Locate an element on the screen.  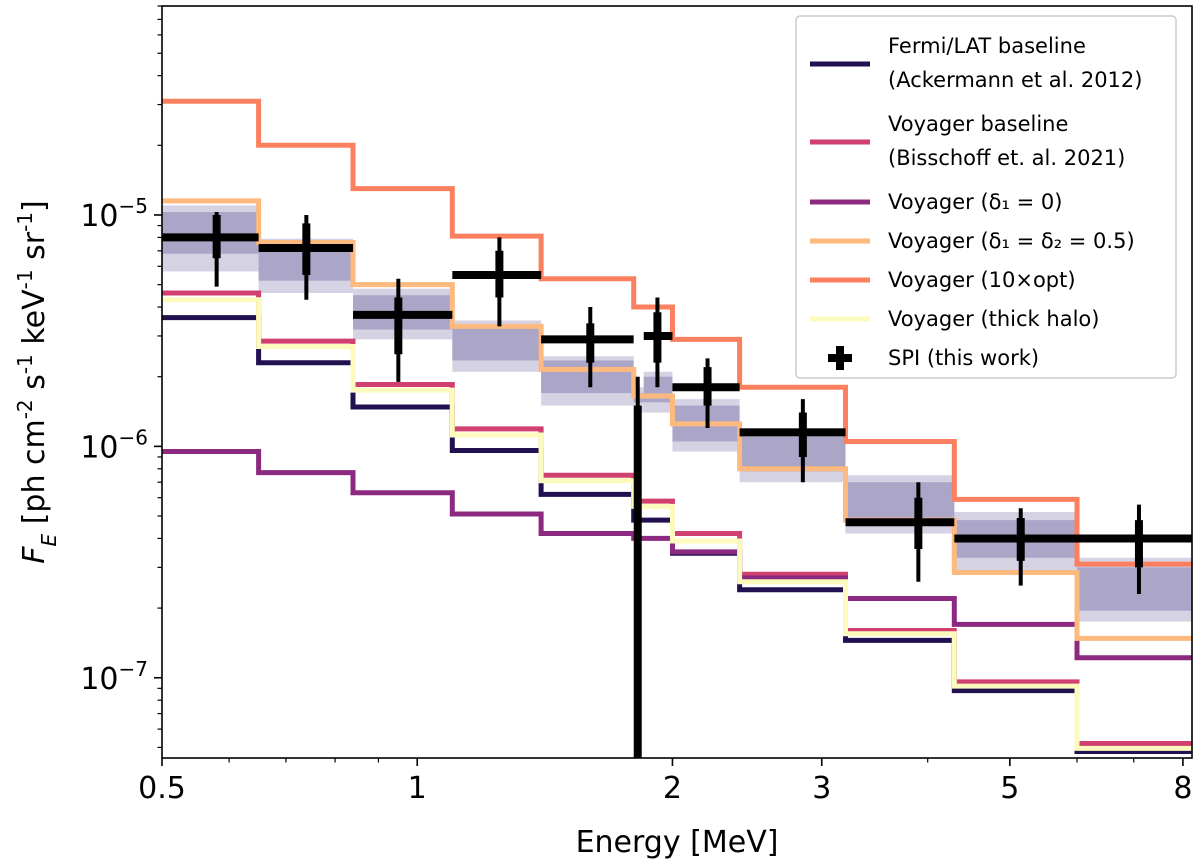
x-tick-label: 0.5 is located at coordinates (162, 788).